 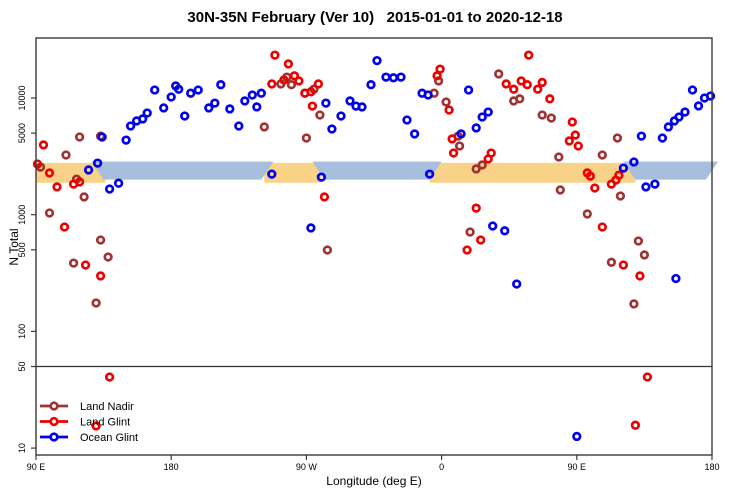 I want to click on y-axis-label: N Total, so click(x=14, y=247).